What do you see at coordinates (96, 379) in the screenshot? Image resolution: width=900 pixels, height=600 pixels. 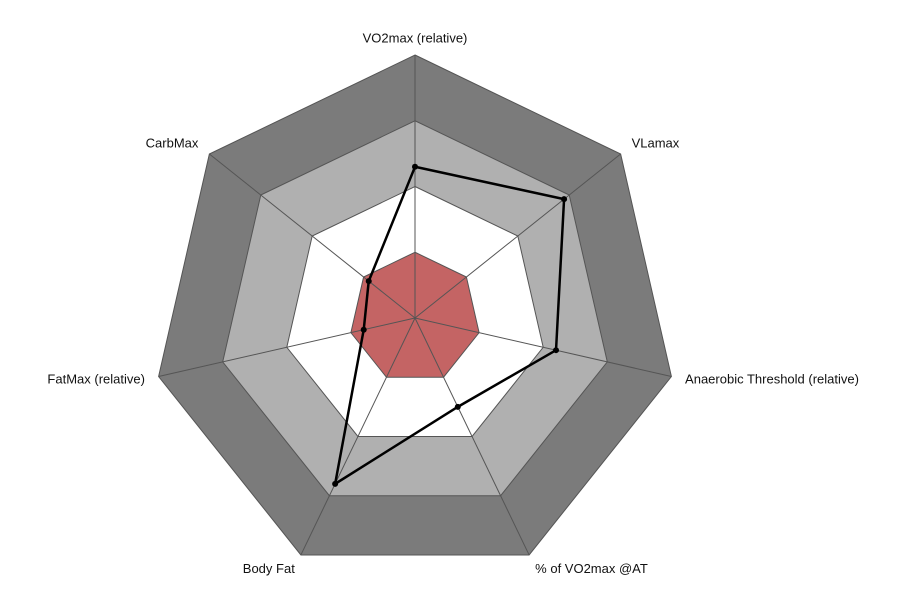 I see `axis-label: FatMax (relative)` at bounding box center [96, 379].